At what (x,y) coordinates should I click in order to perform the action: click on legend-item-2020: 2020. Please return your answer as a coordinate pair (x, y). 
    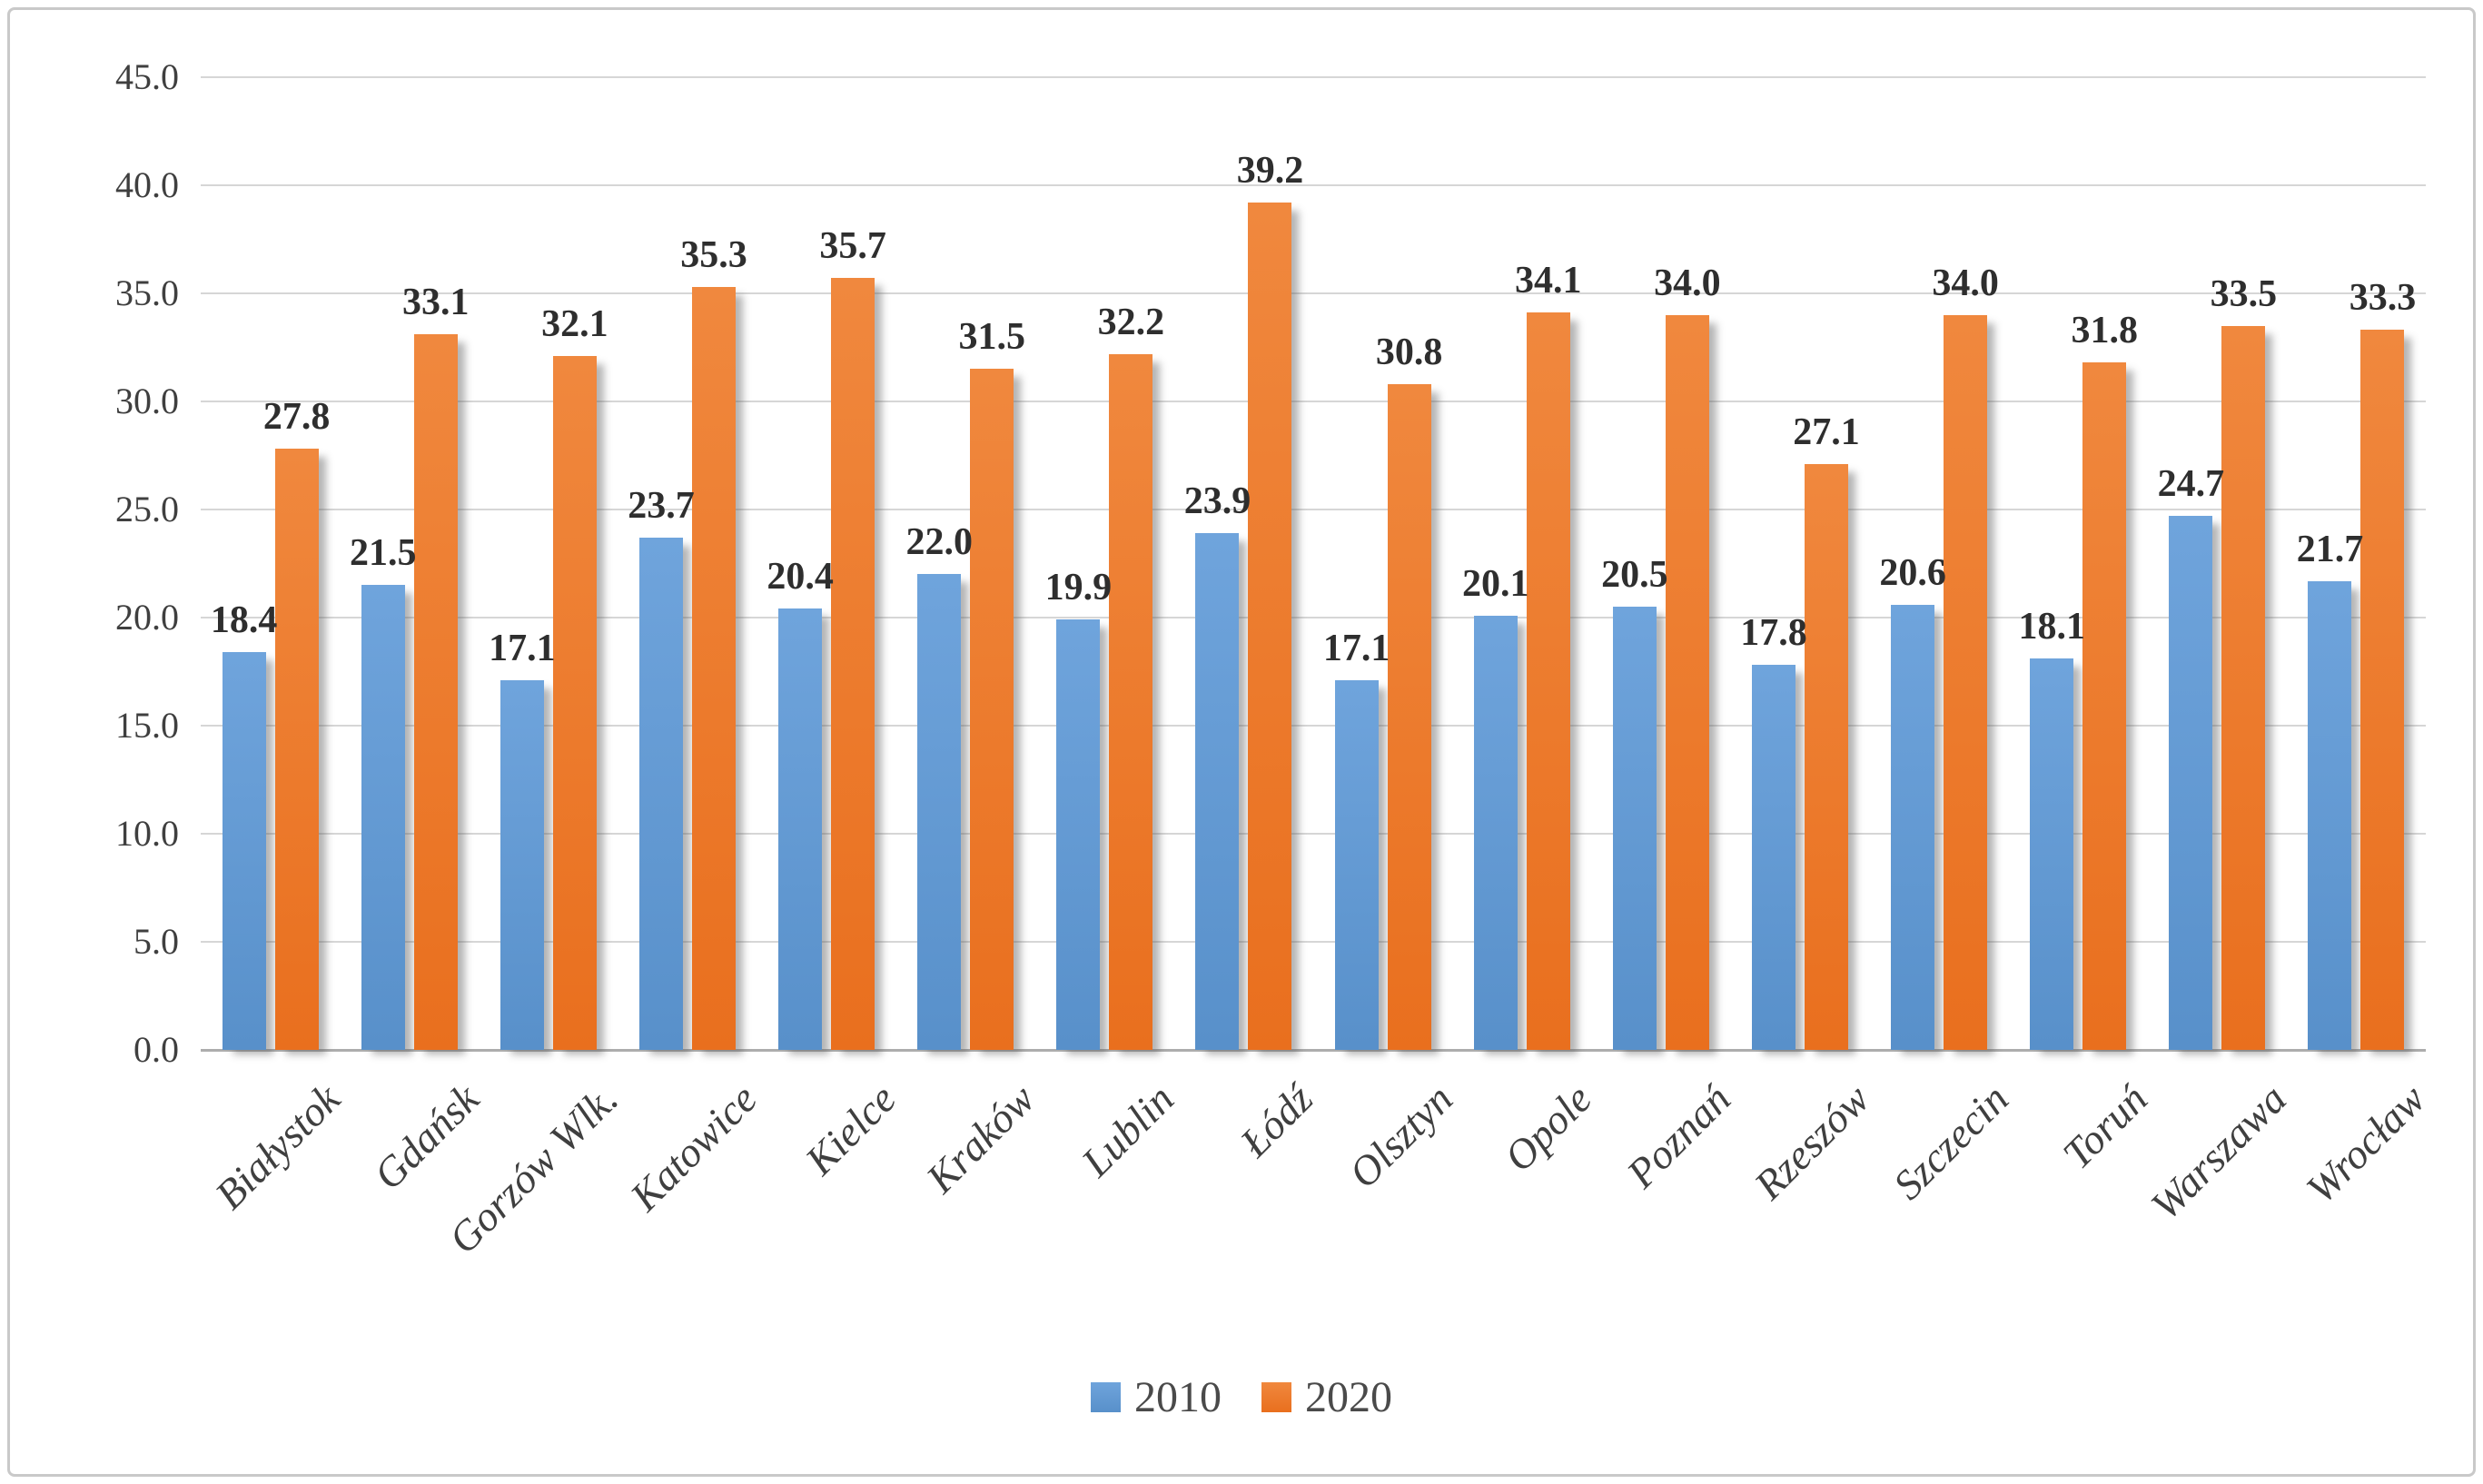
    Looking at the image, I should click on (1326, 1397).